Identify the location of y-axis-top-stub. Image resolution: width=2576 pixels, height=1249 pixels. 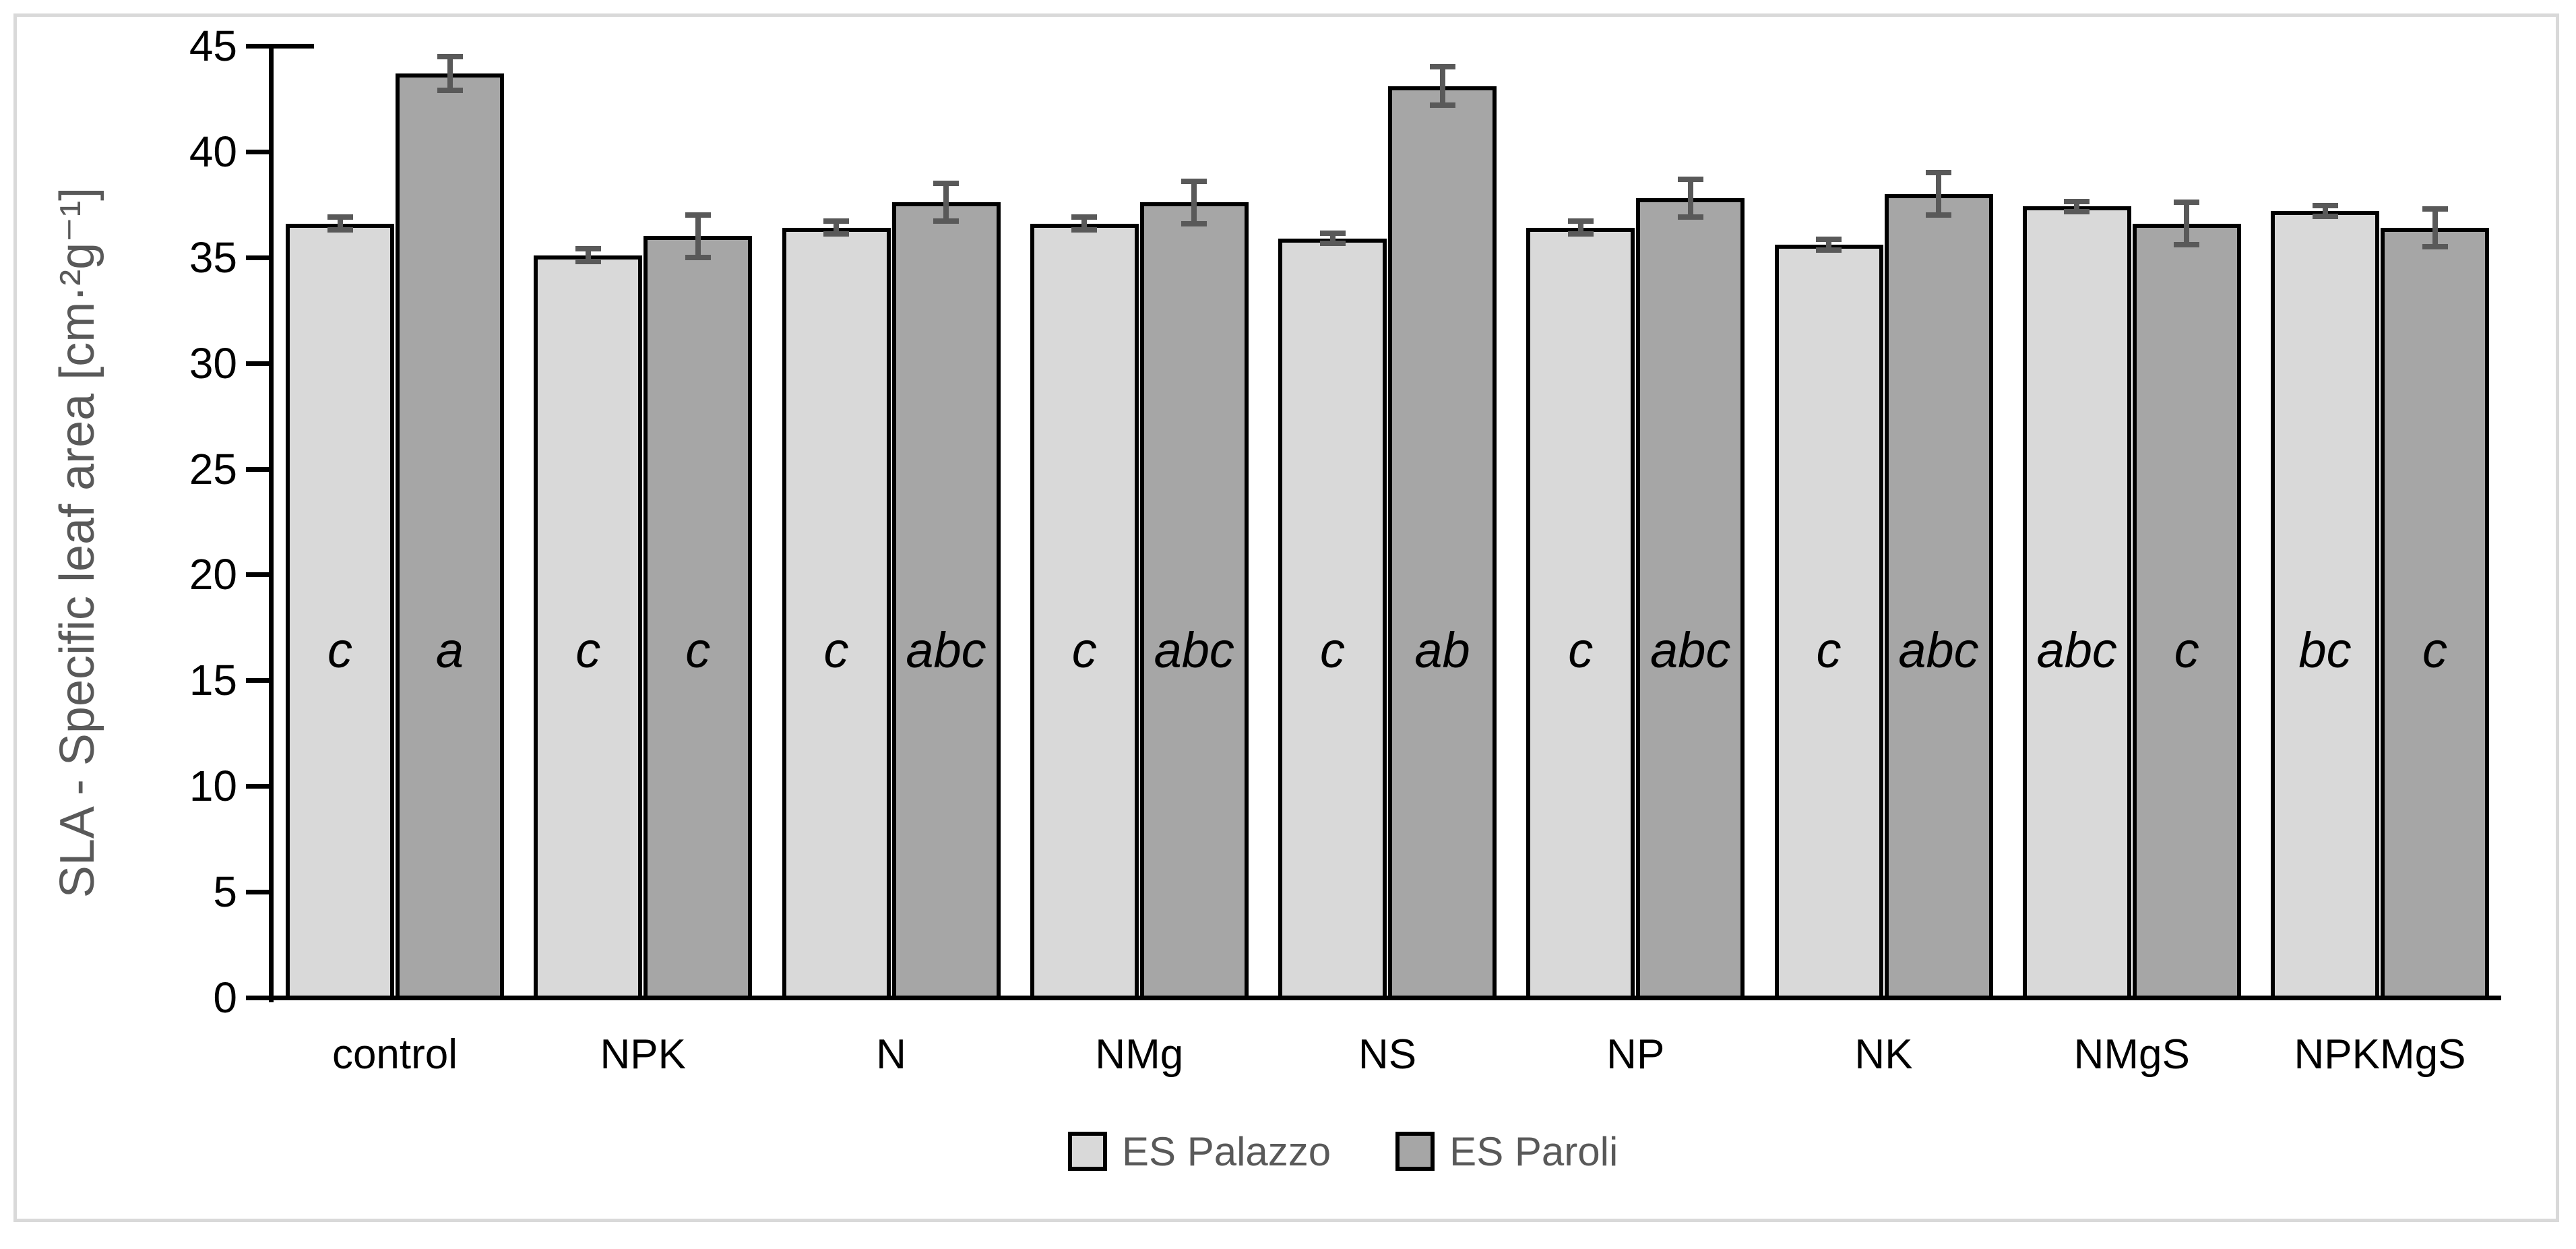
(294, 46).